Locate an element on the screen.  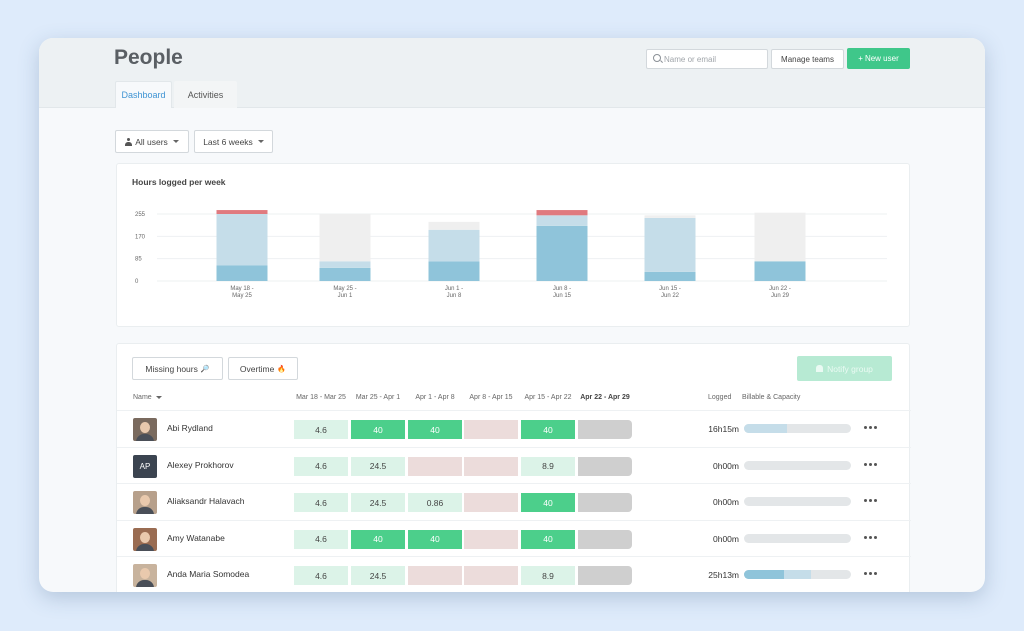
bell-icon is located at coordinates (820, 368).